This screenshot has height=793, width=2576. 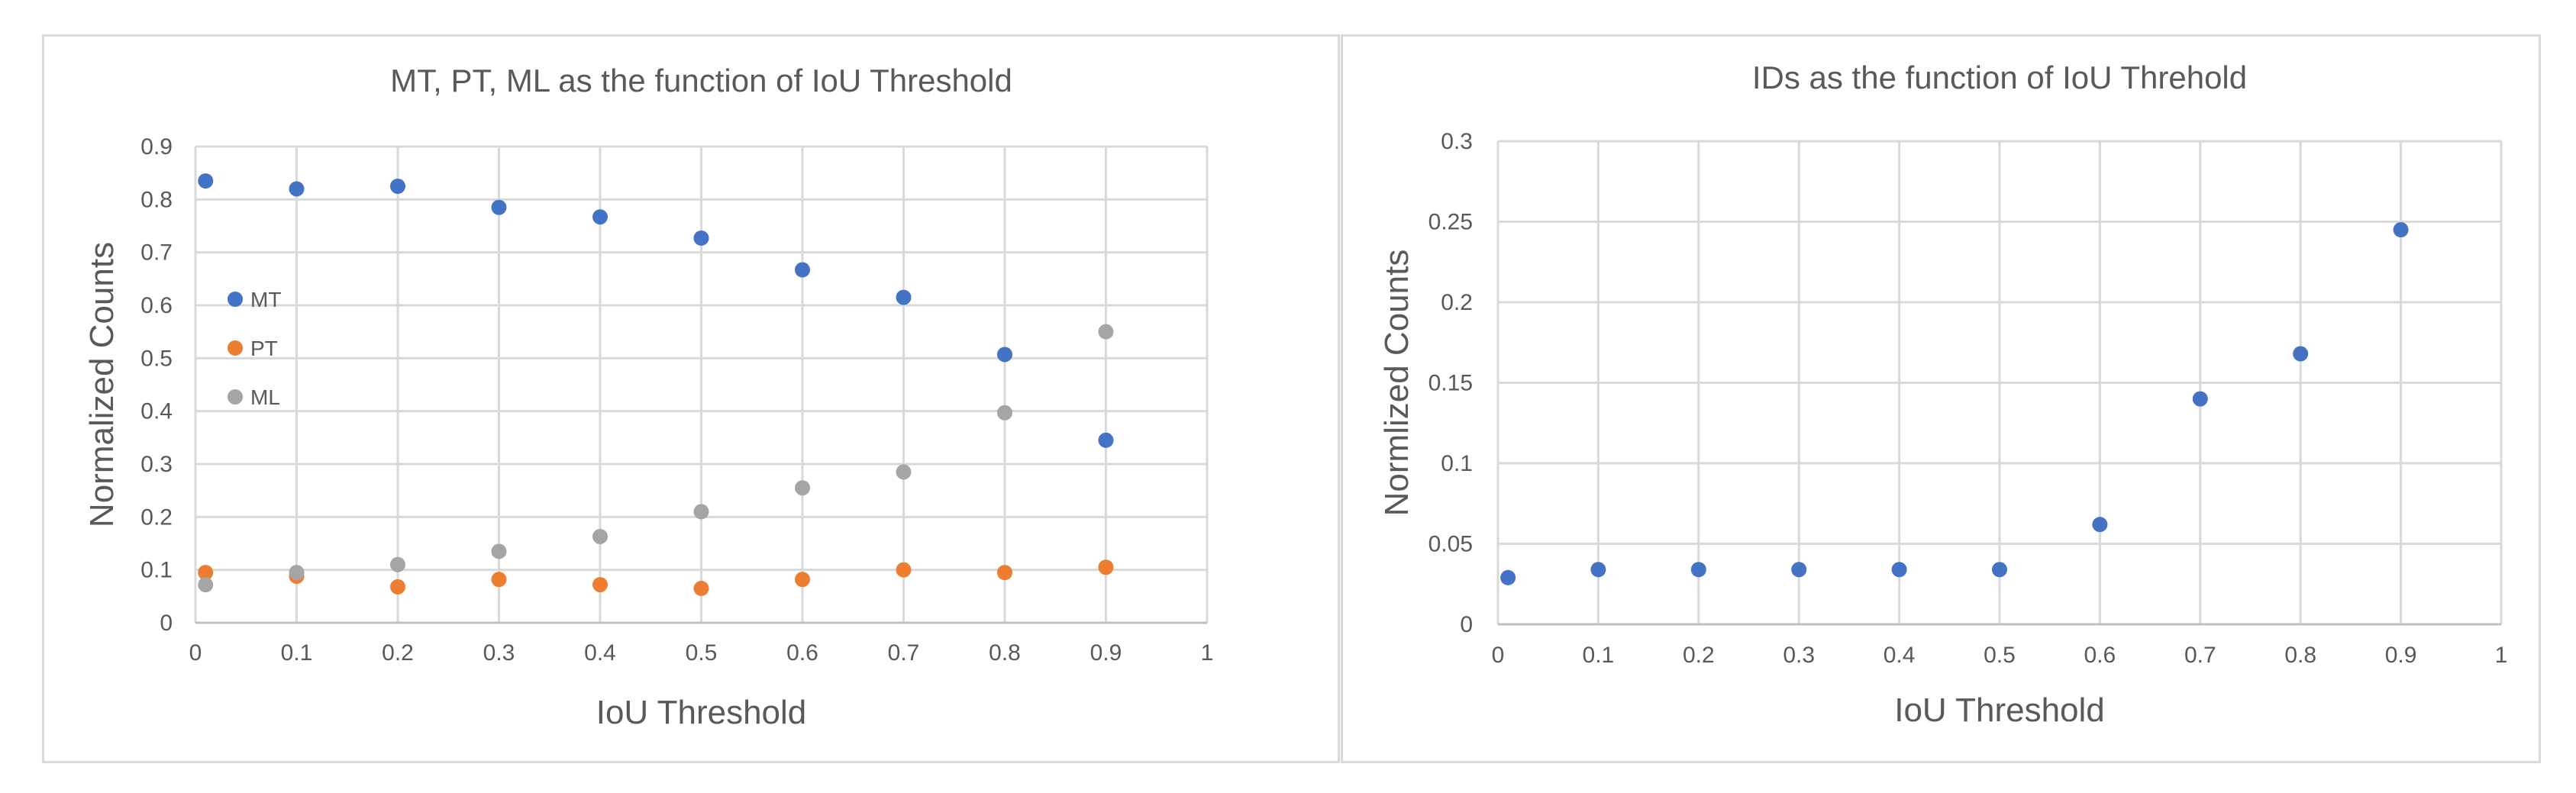 What do you see at coordinates (265, 397) in the screenshot?
I see `legend-label: ML` at bounding box center [265, 397].